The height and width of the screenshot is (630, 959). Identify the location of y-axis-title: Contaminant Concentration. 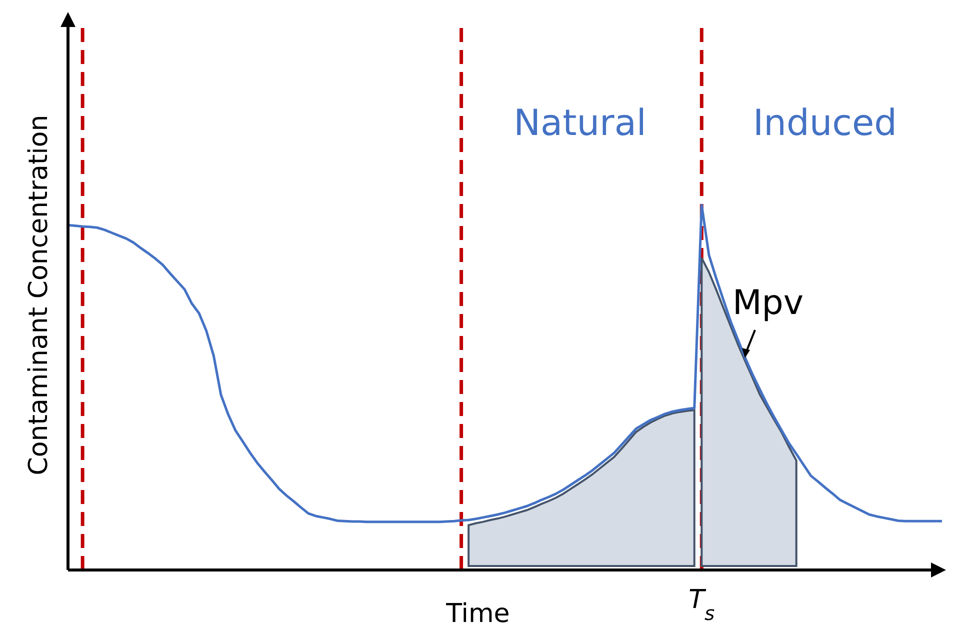
(39, 295).